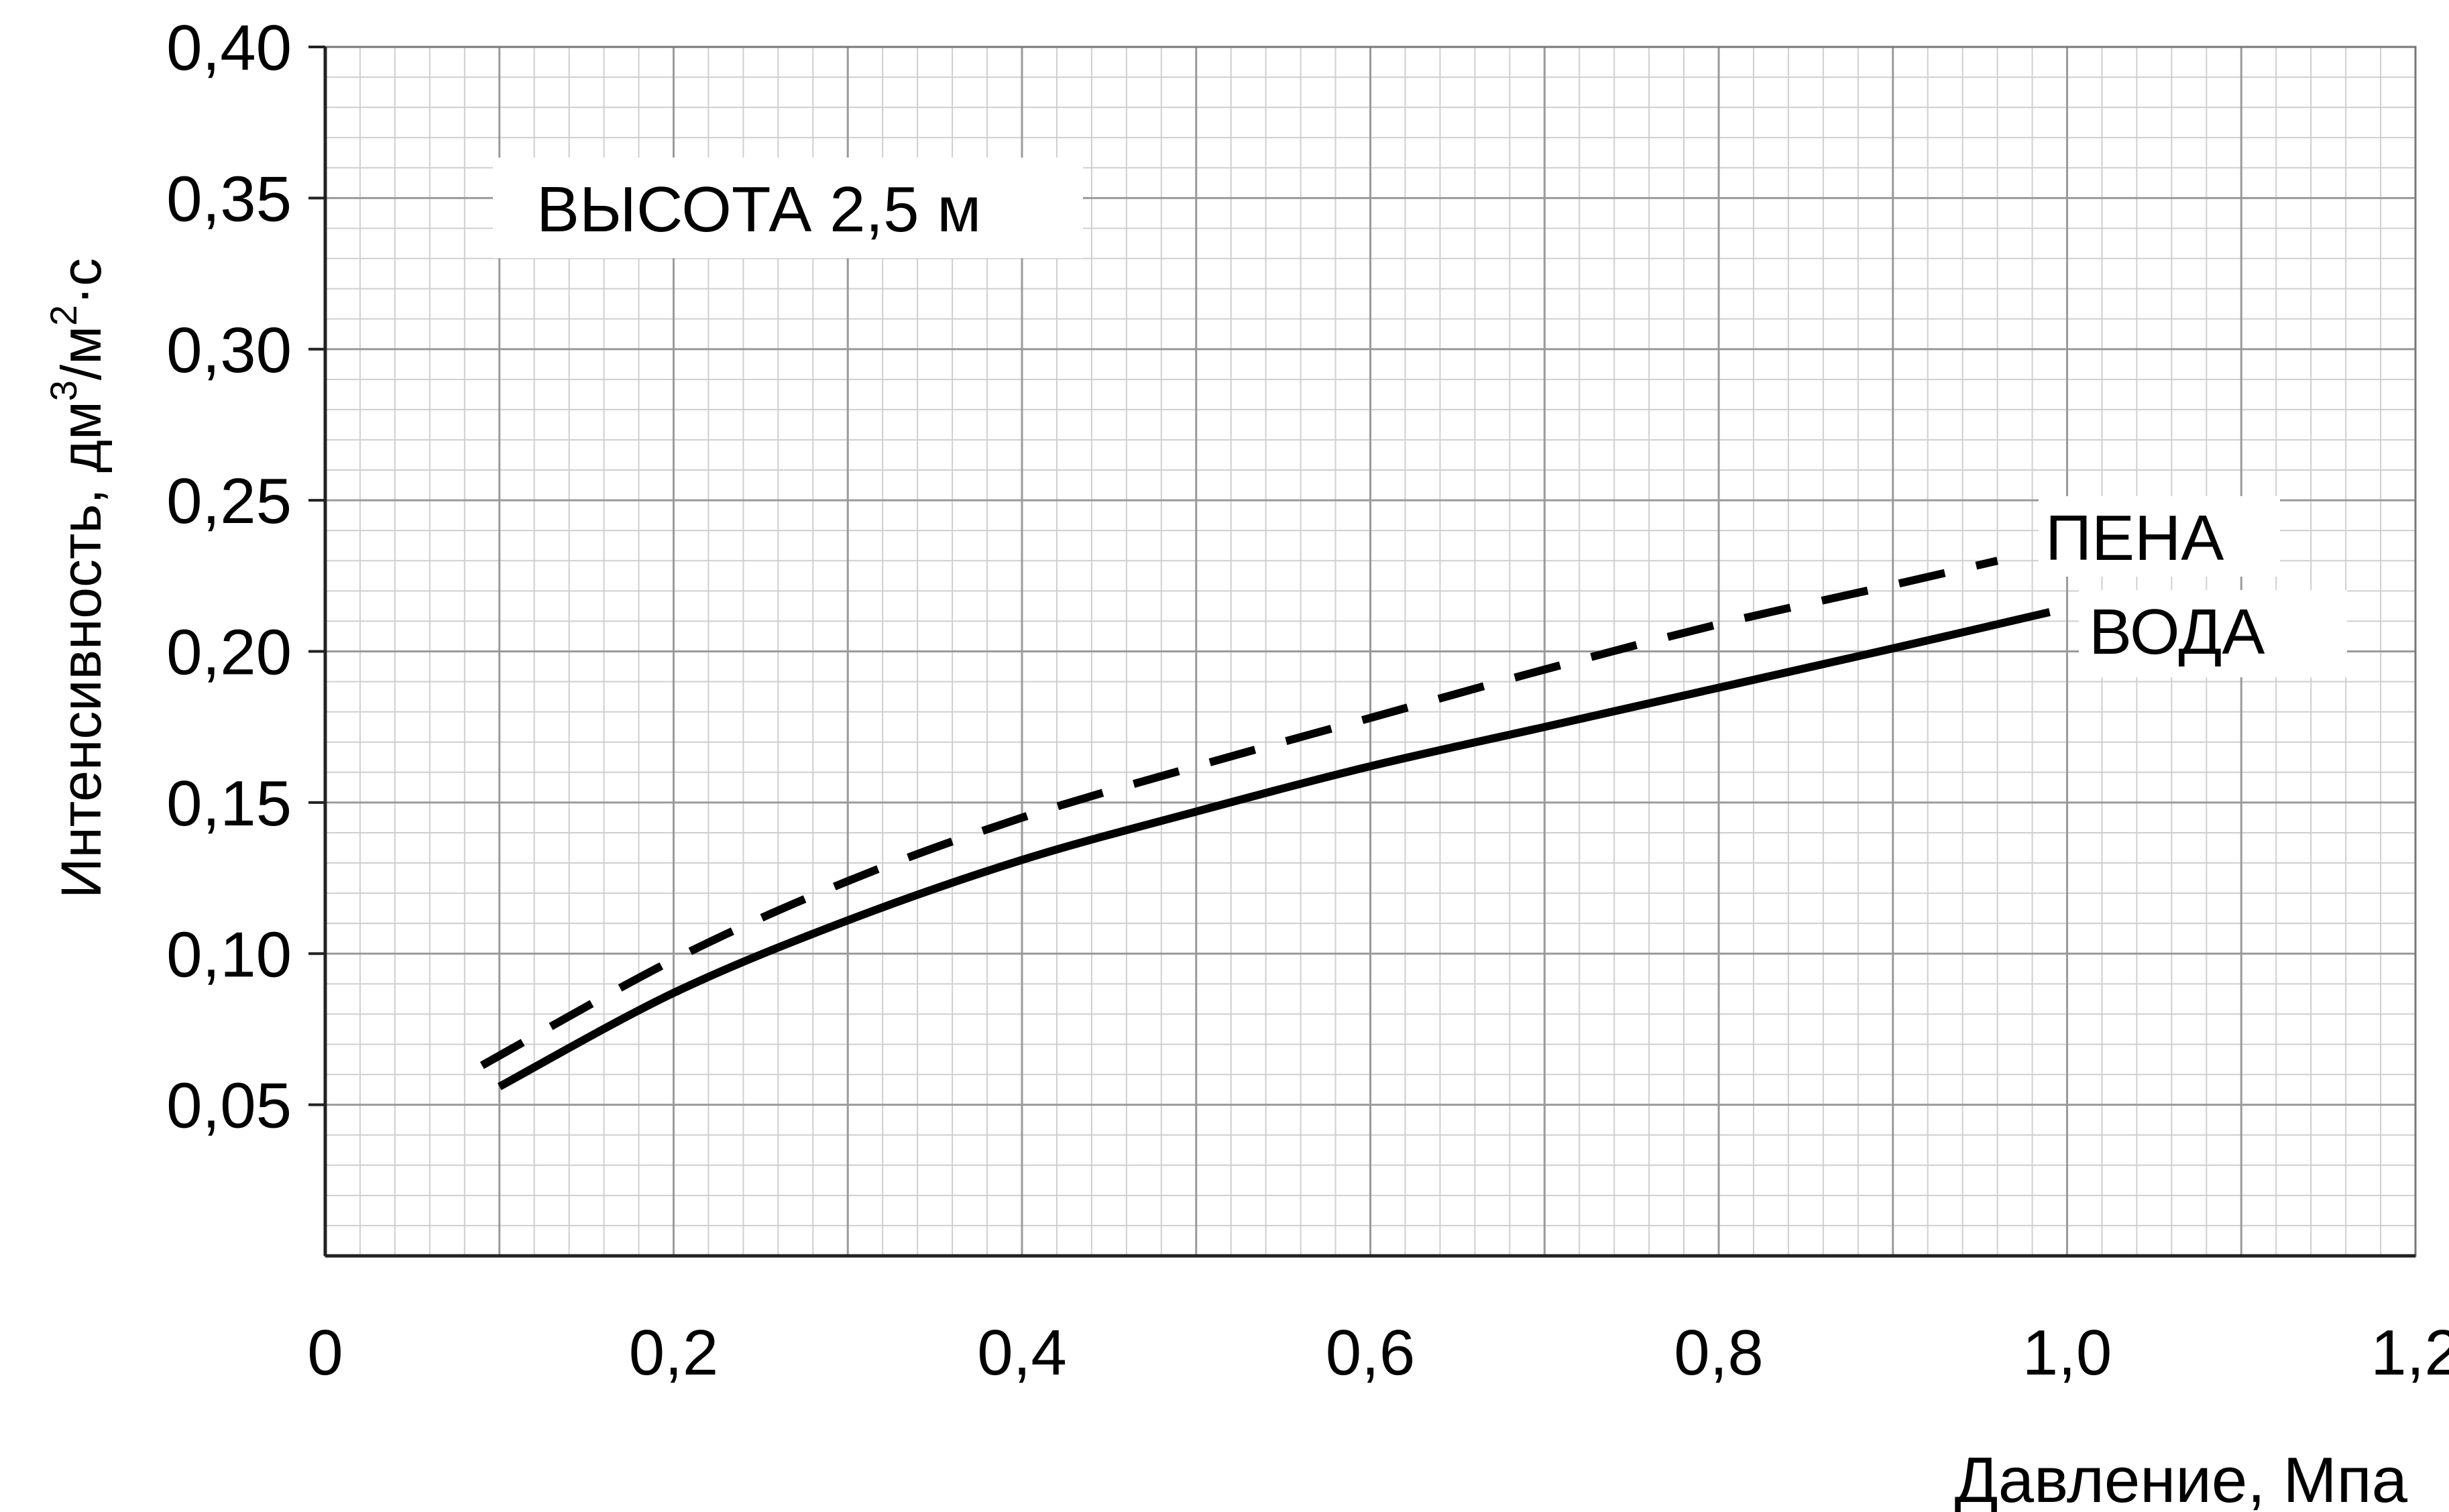  I want to click on series-label-background-water, so click(2213, 633).